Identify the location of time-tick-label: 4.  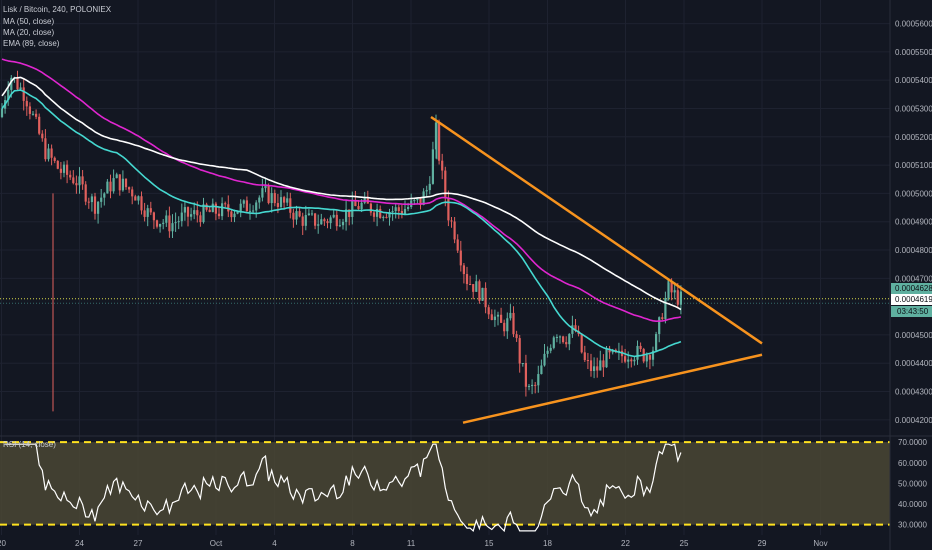
(274, 543).